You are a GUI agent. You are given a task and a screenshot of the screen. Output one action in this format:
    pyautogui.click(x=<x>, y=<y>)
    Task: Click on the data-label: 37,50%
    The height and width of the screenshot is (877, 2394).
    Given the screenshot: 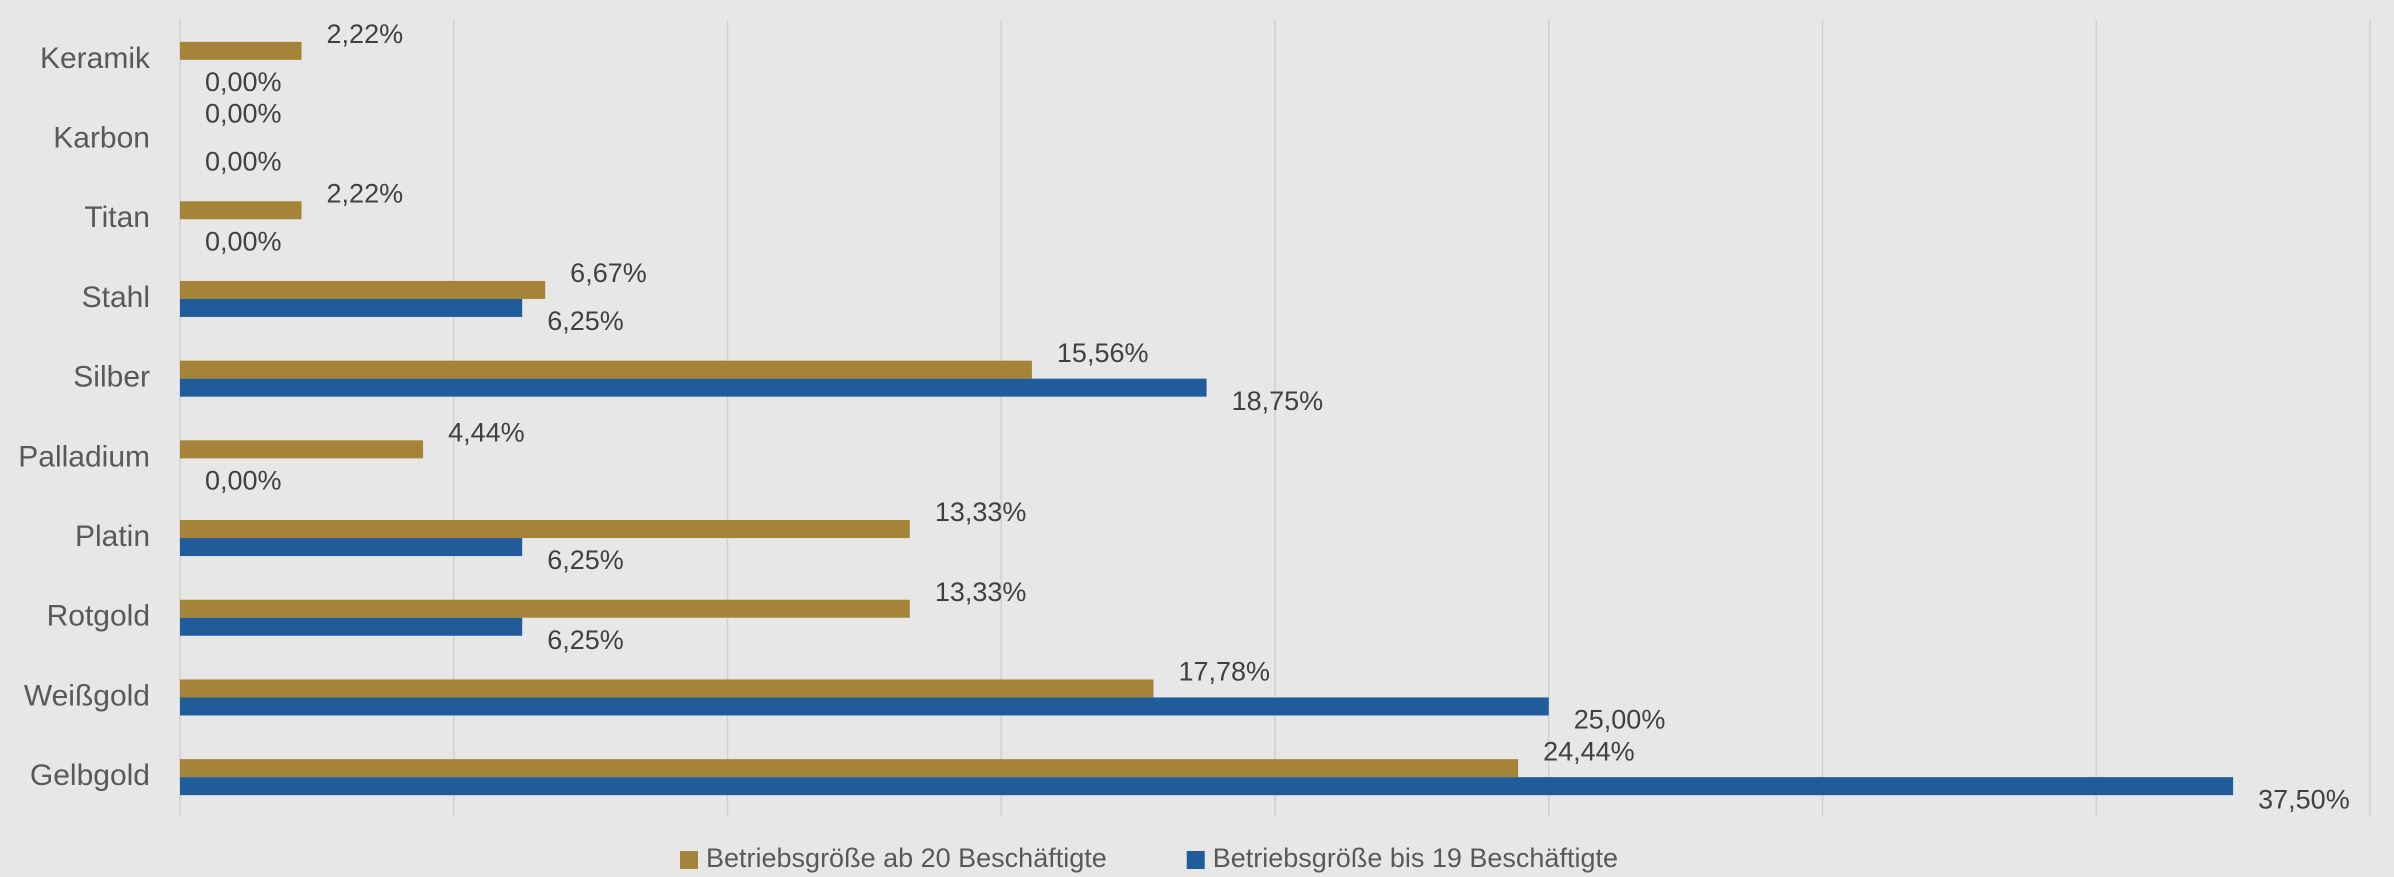 What is the action you would take?
    pyautogui.click(x=2304, y=799)
    